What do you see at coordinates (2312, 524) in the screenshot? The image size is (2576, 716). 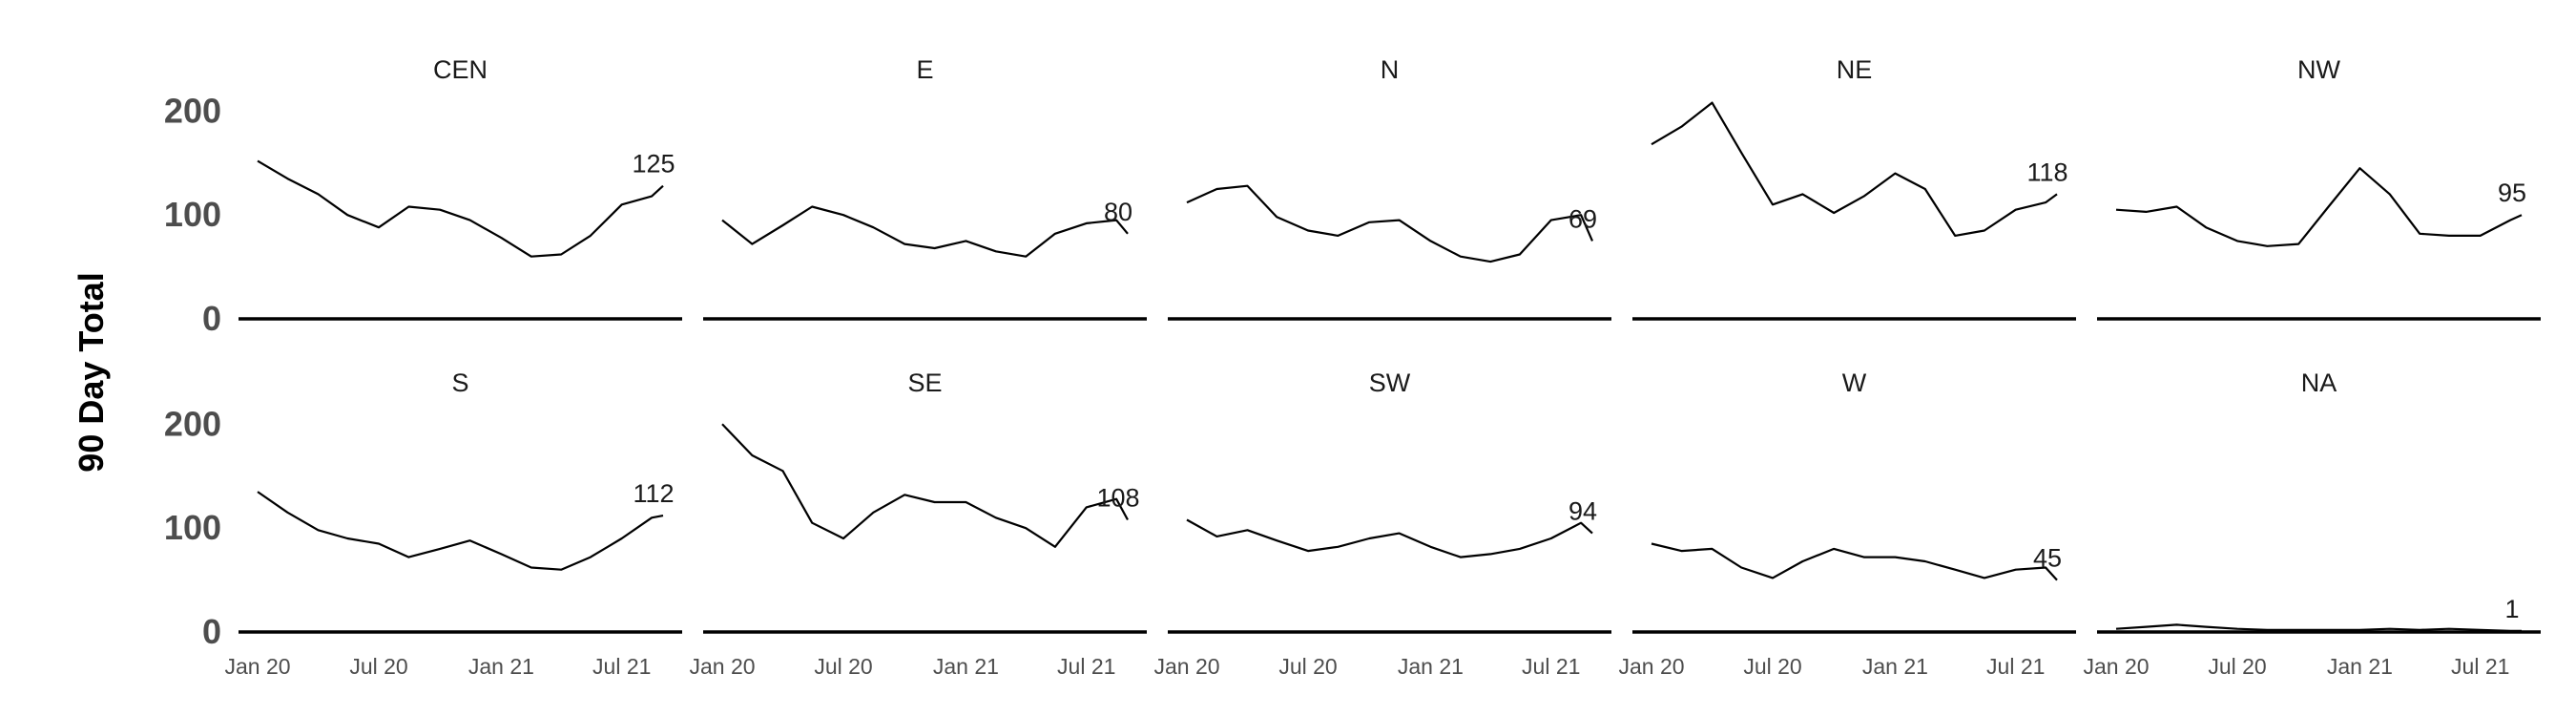 I see `facet-na: NA 1 Jan 20 Jul 20 Jan 21 Jul 21` at bounding box center [2312, 524].